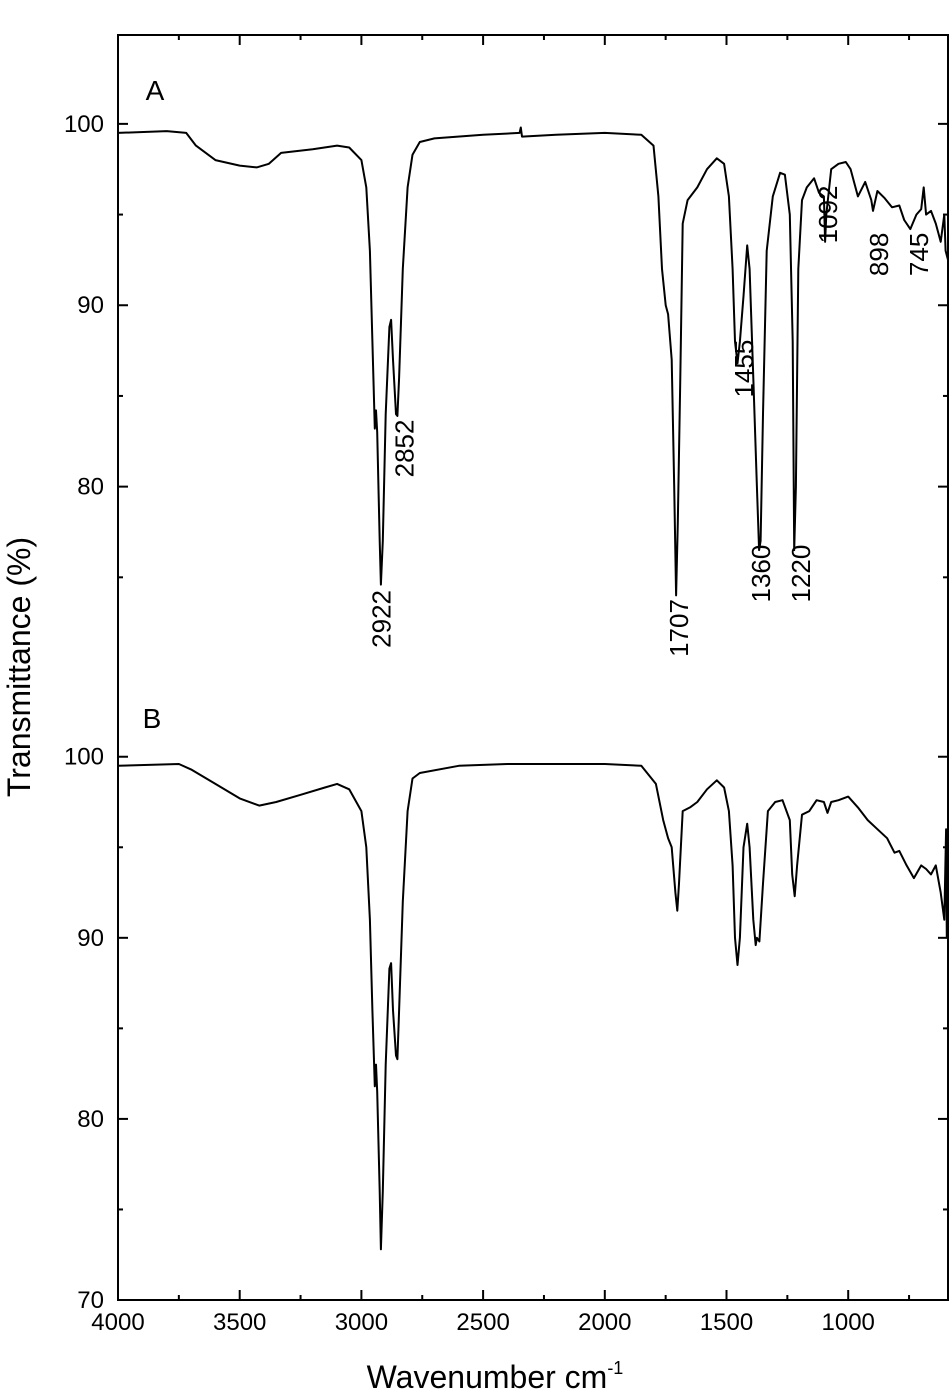  I want to click on peak-label: 1455, so click(744, 369).